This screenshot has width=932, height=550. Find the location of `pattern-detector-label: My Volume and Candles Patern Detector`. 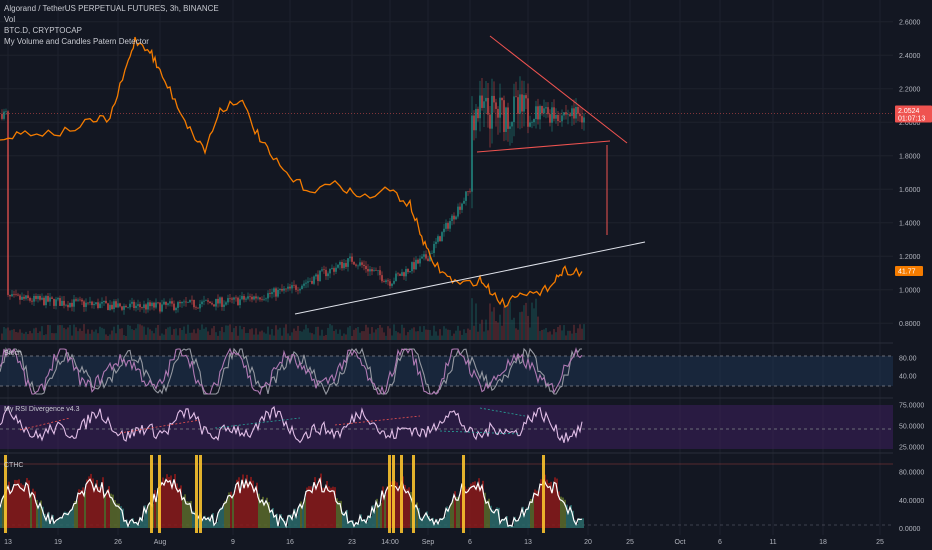

pattern-detector-label: My Volume and Candles Patern Detector is located at coordinates (76, 41).